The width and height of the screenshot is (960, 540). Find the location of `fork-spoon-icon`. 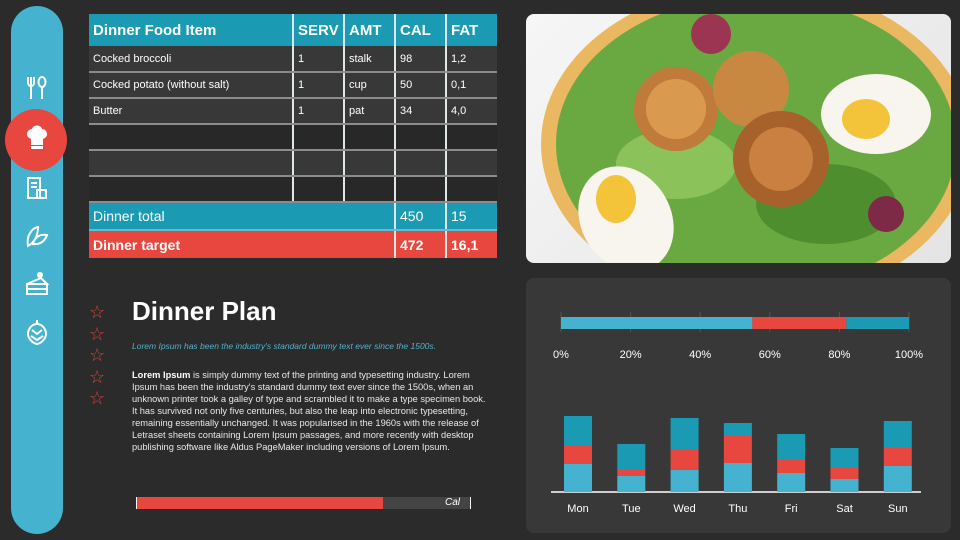

fork-spoon-icon is located at coordinates (37, 87).